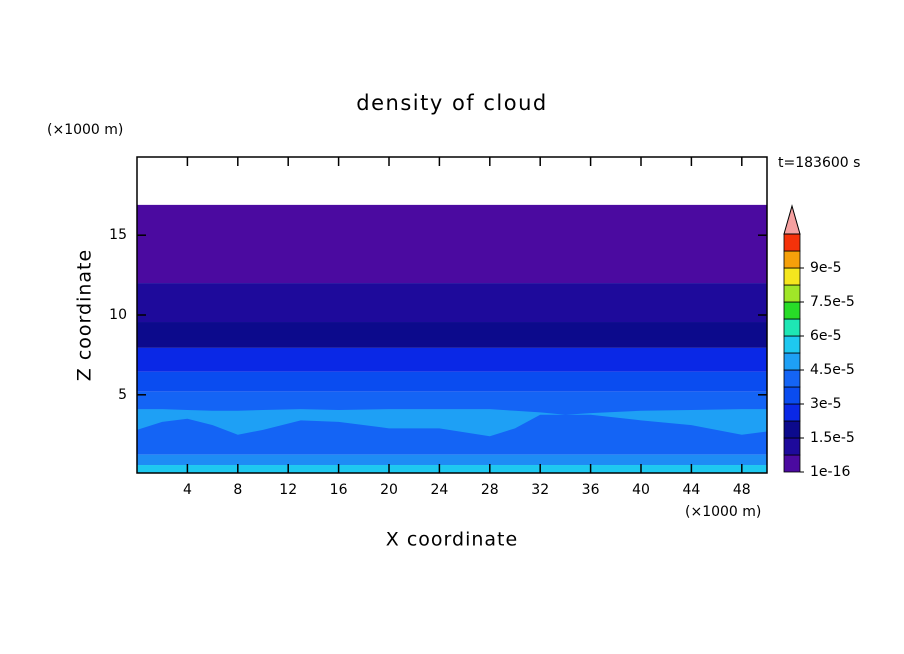  Describe the element at coordinates (825, 336) in the screenshot. I see `colorbar-tick-label: 6e-5` at that location.